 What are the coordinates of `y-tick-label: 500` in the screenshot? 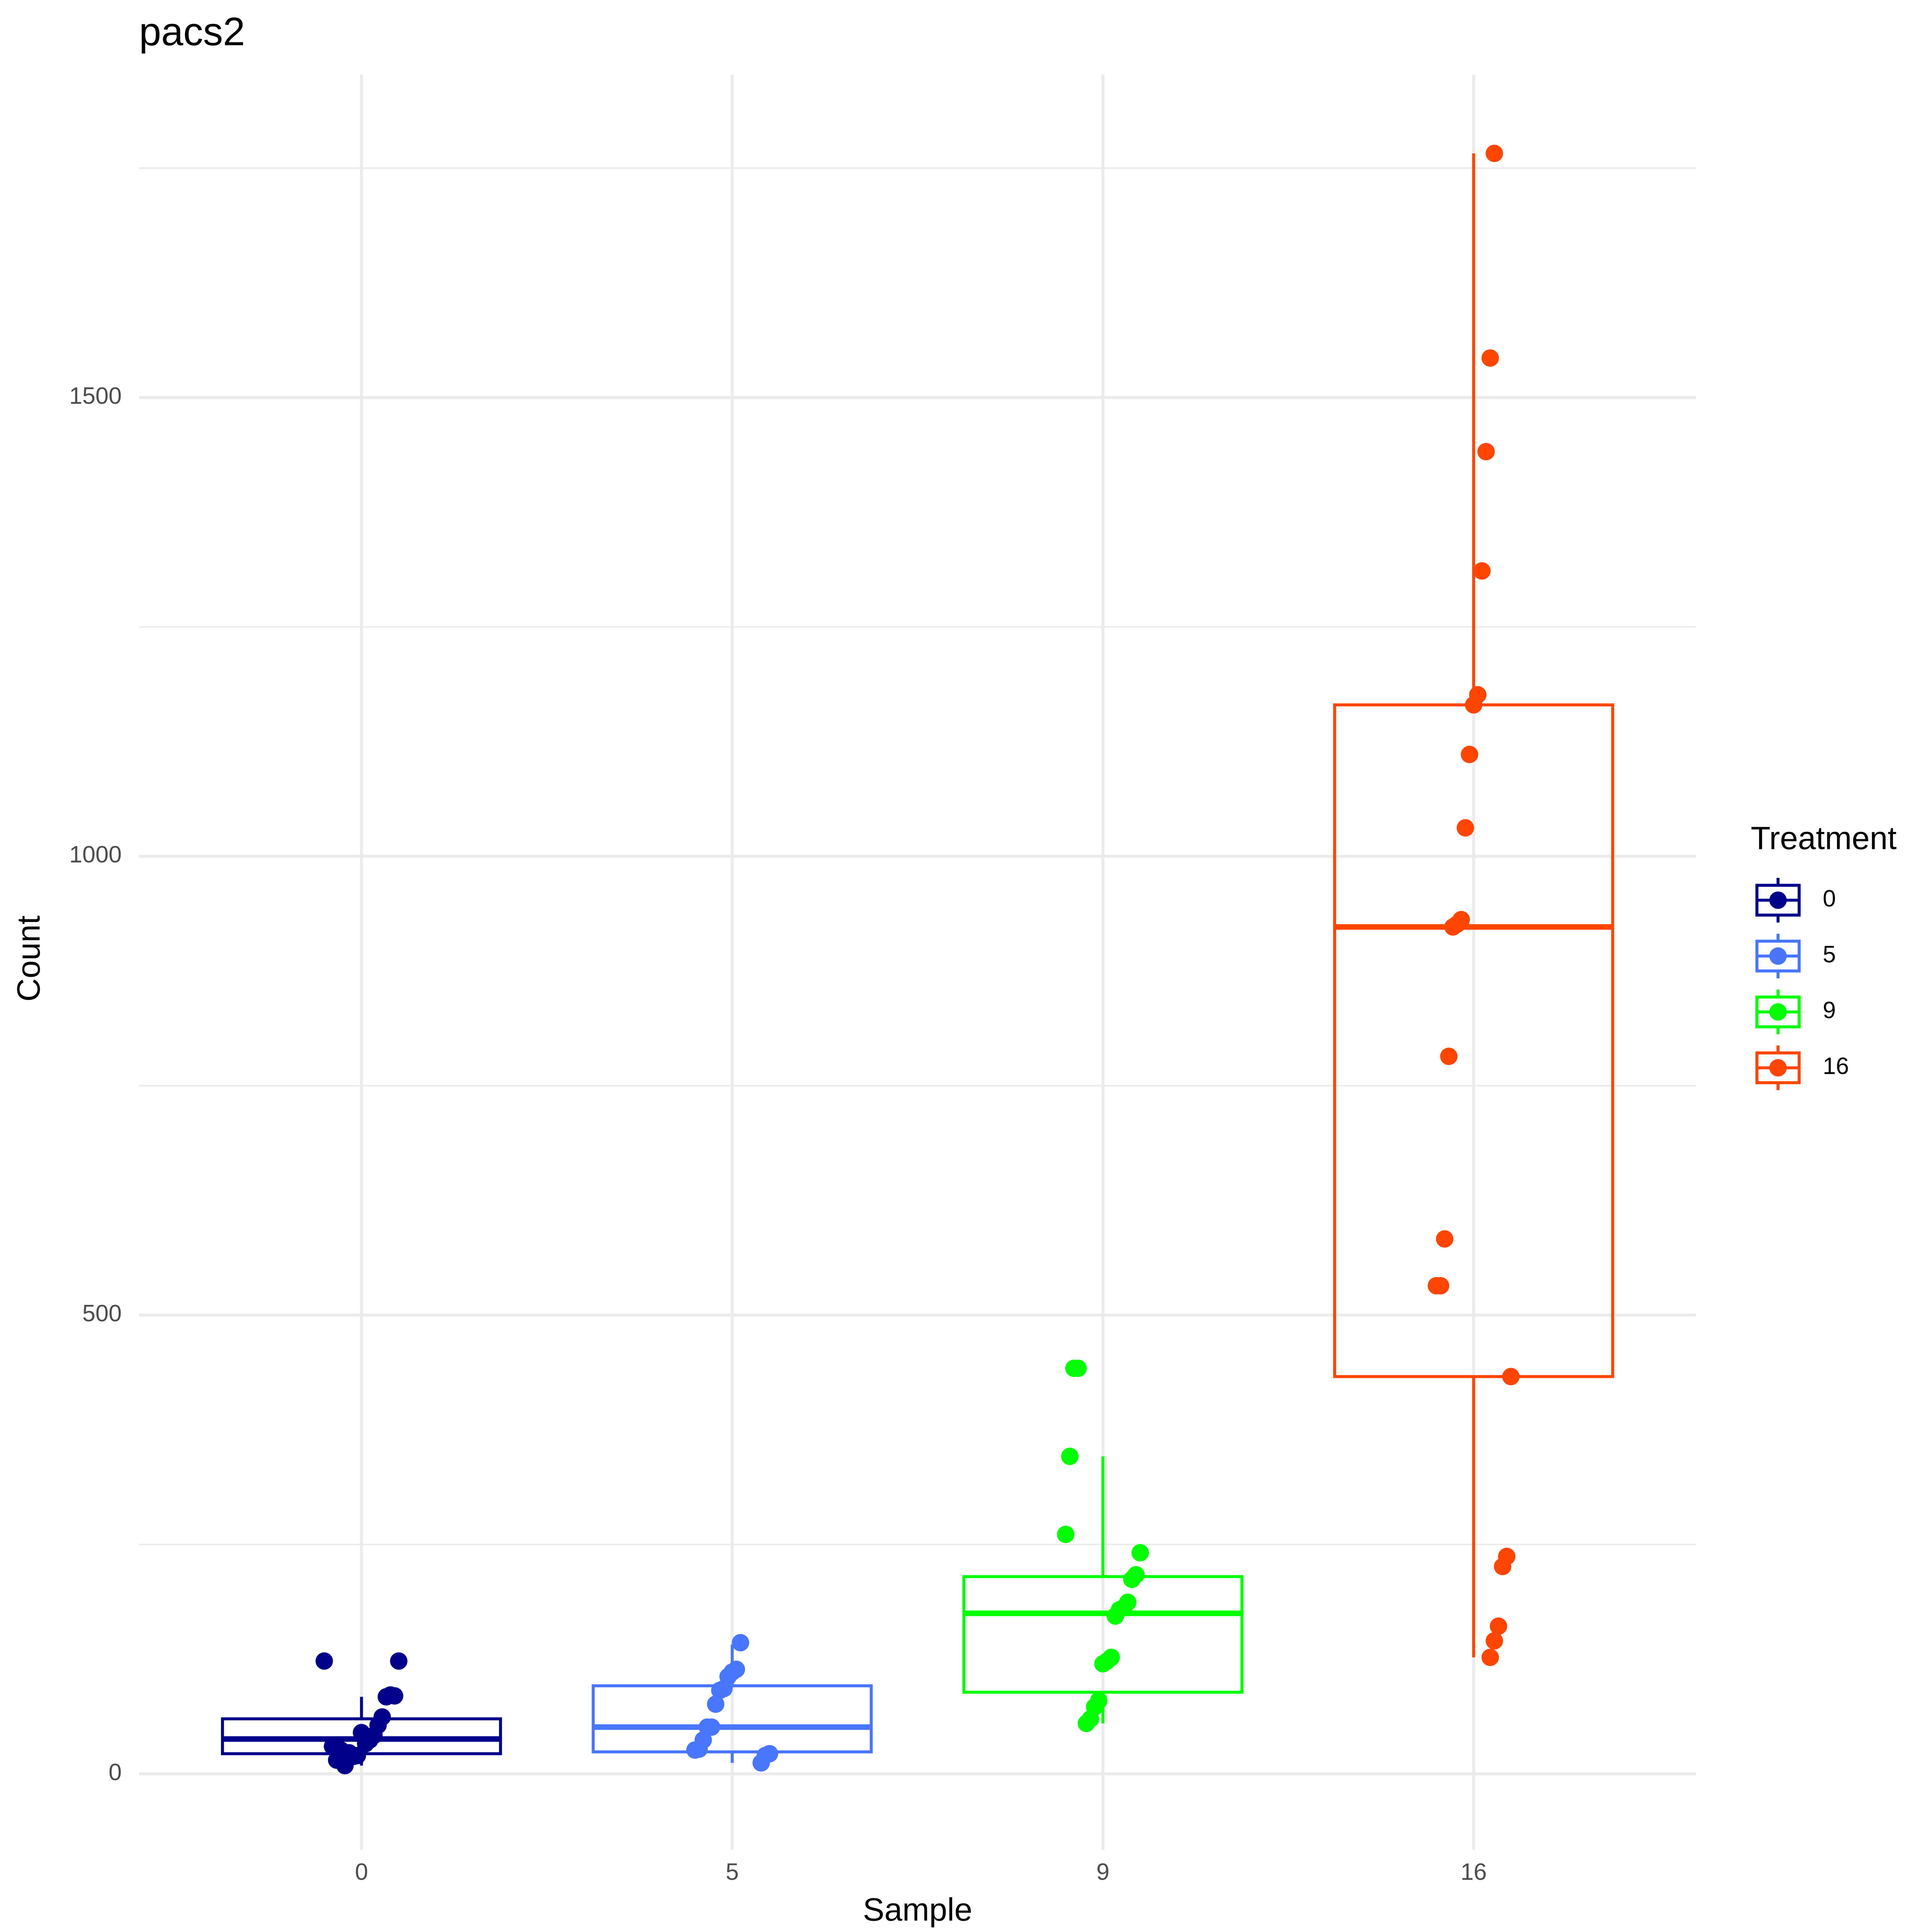 It's located at (102, 1313).